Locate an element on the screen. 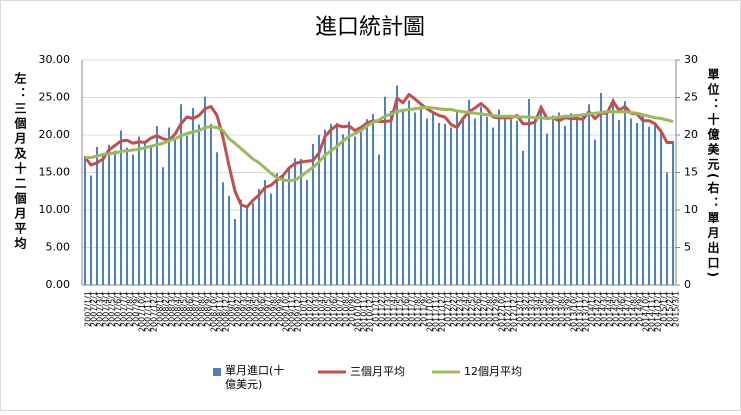 The image size is (741, 415). x-tick-label: 2009/4/1 is located at coordinates (250, 309).